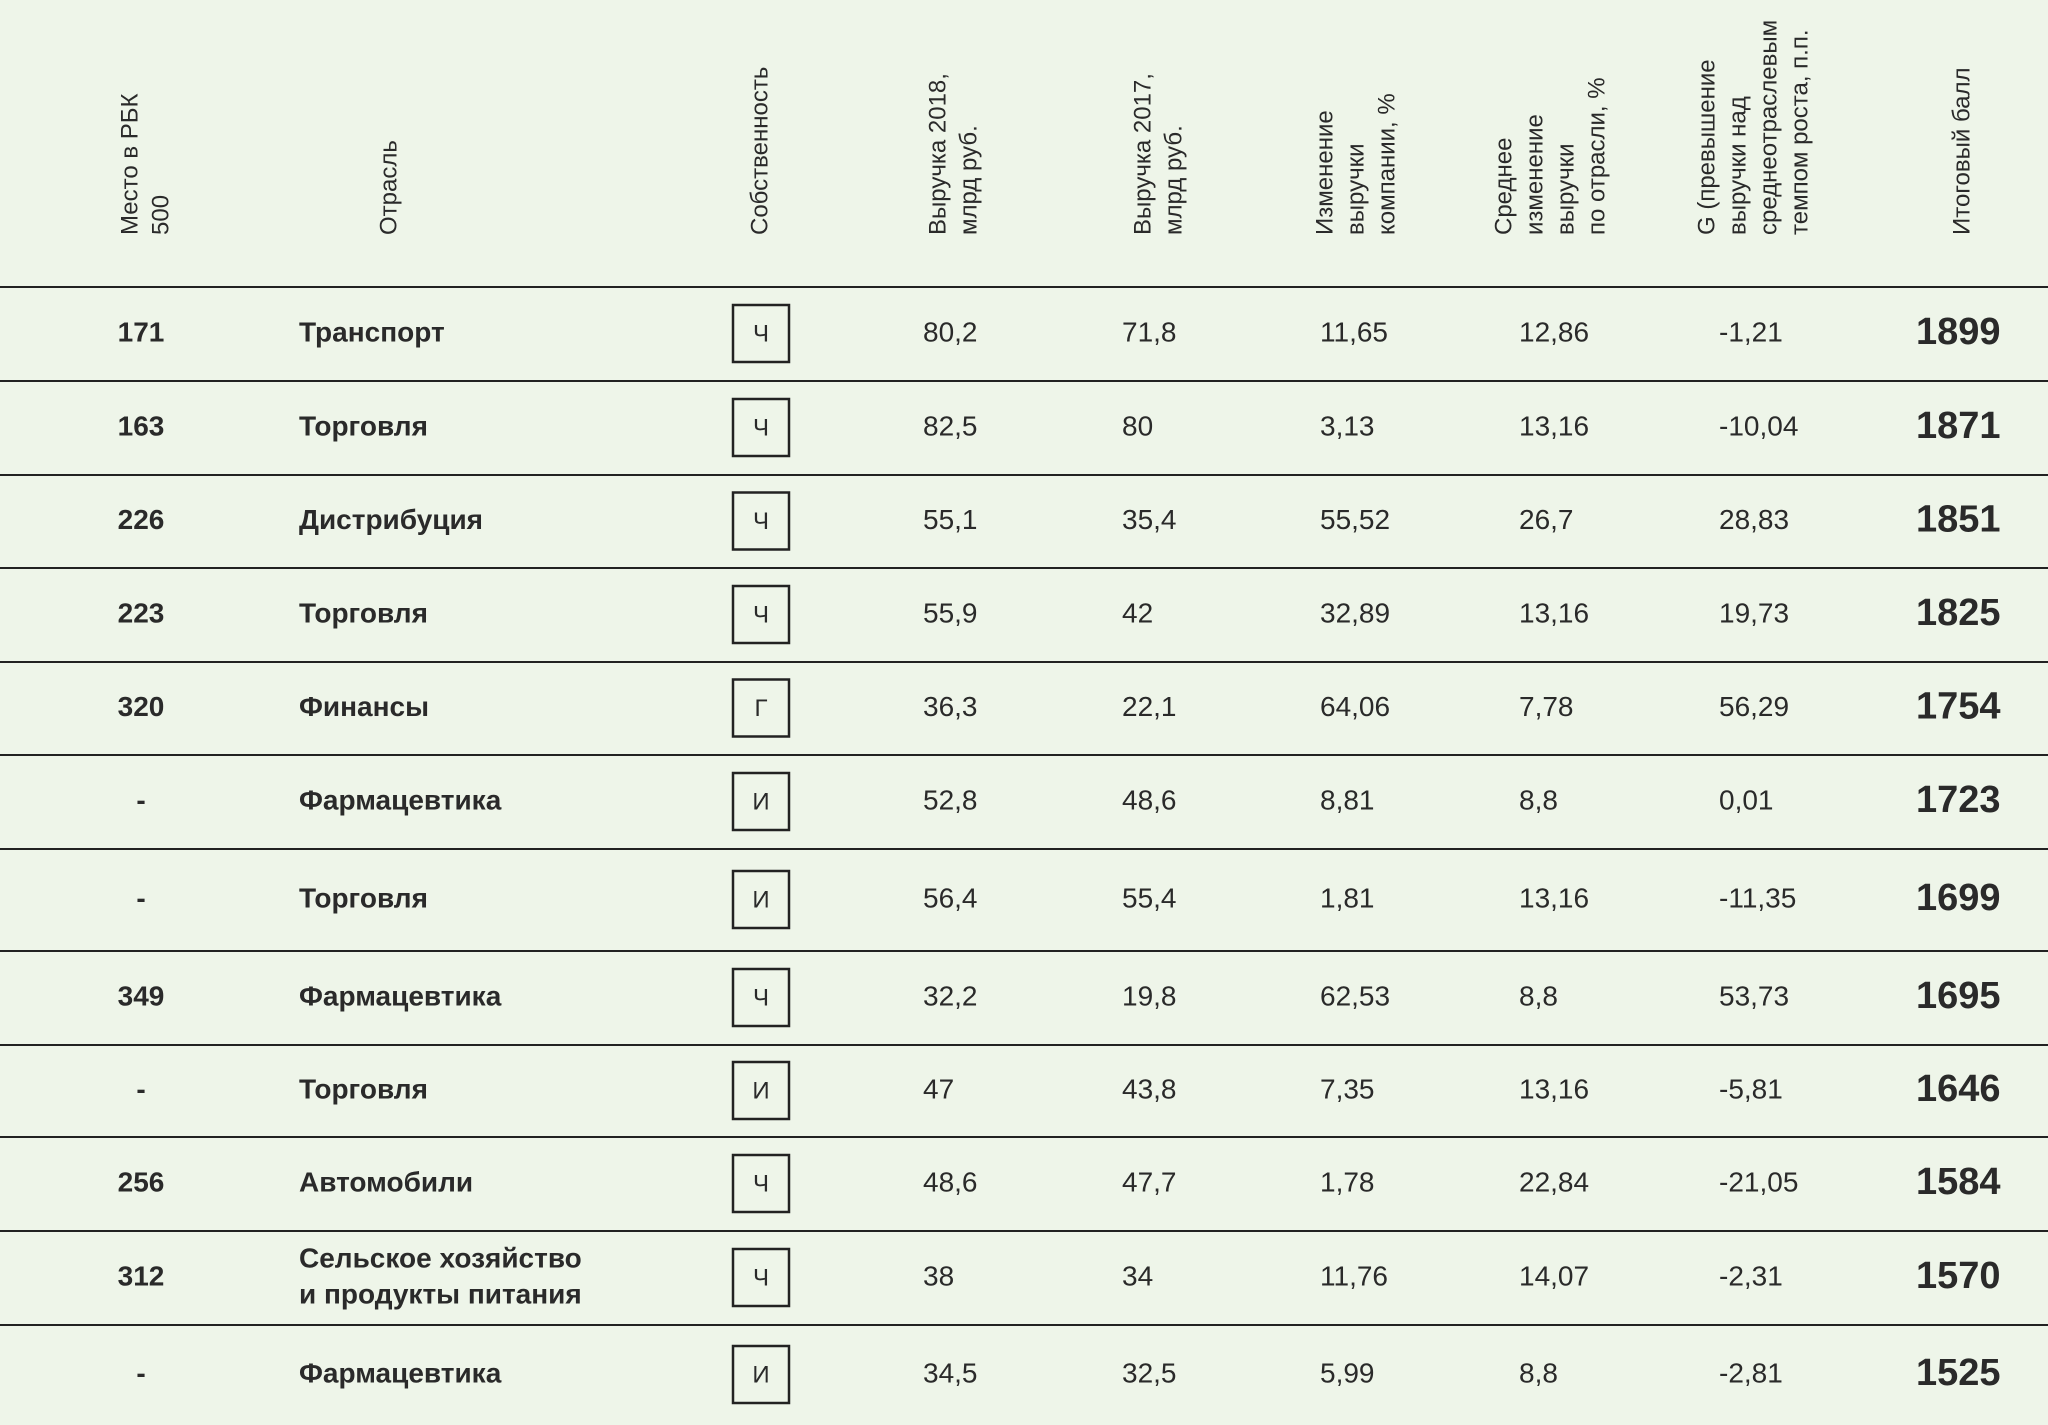 The width and height of the screenshot is (2048, 1425). Describe the element at coordinates (1758, 425) in the screenshot. I see `cell: -10,04` at that location.